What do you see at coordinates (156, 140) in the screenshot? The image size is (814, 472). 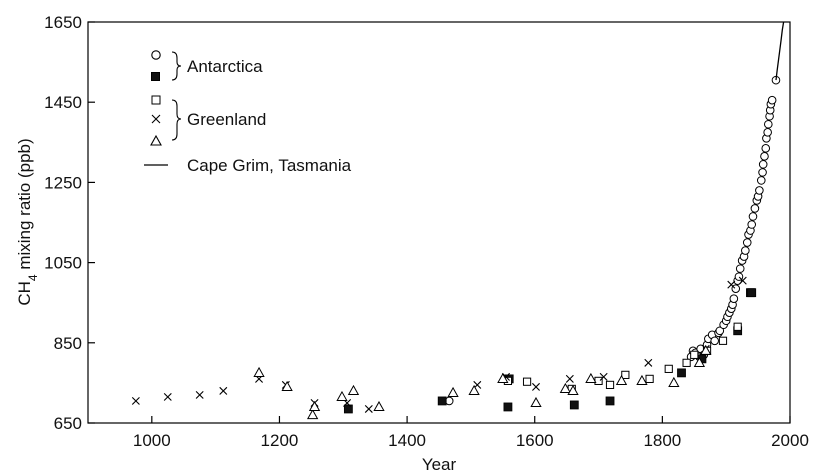 I see `legend-marker-grn-triangle` at bounding box center [156, 140].